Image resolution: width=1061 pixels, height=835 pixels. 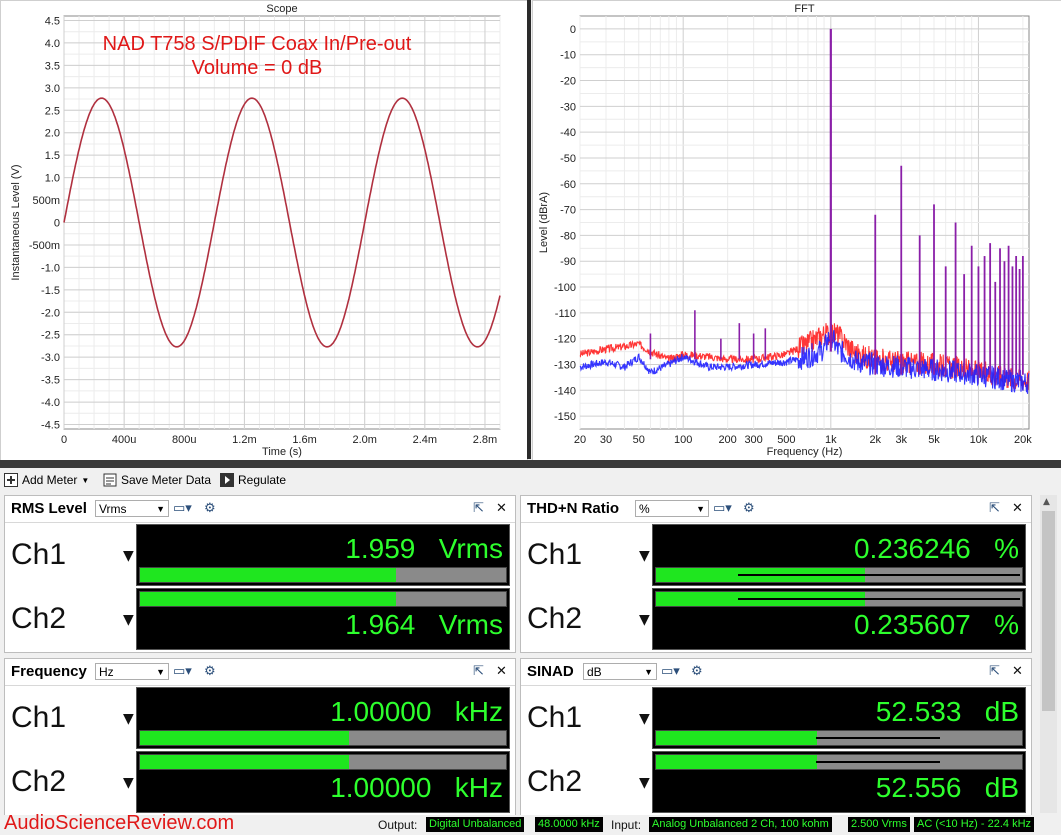 I want to click on unit-select: Hz ▼, so click(x=132, y=671).